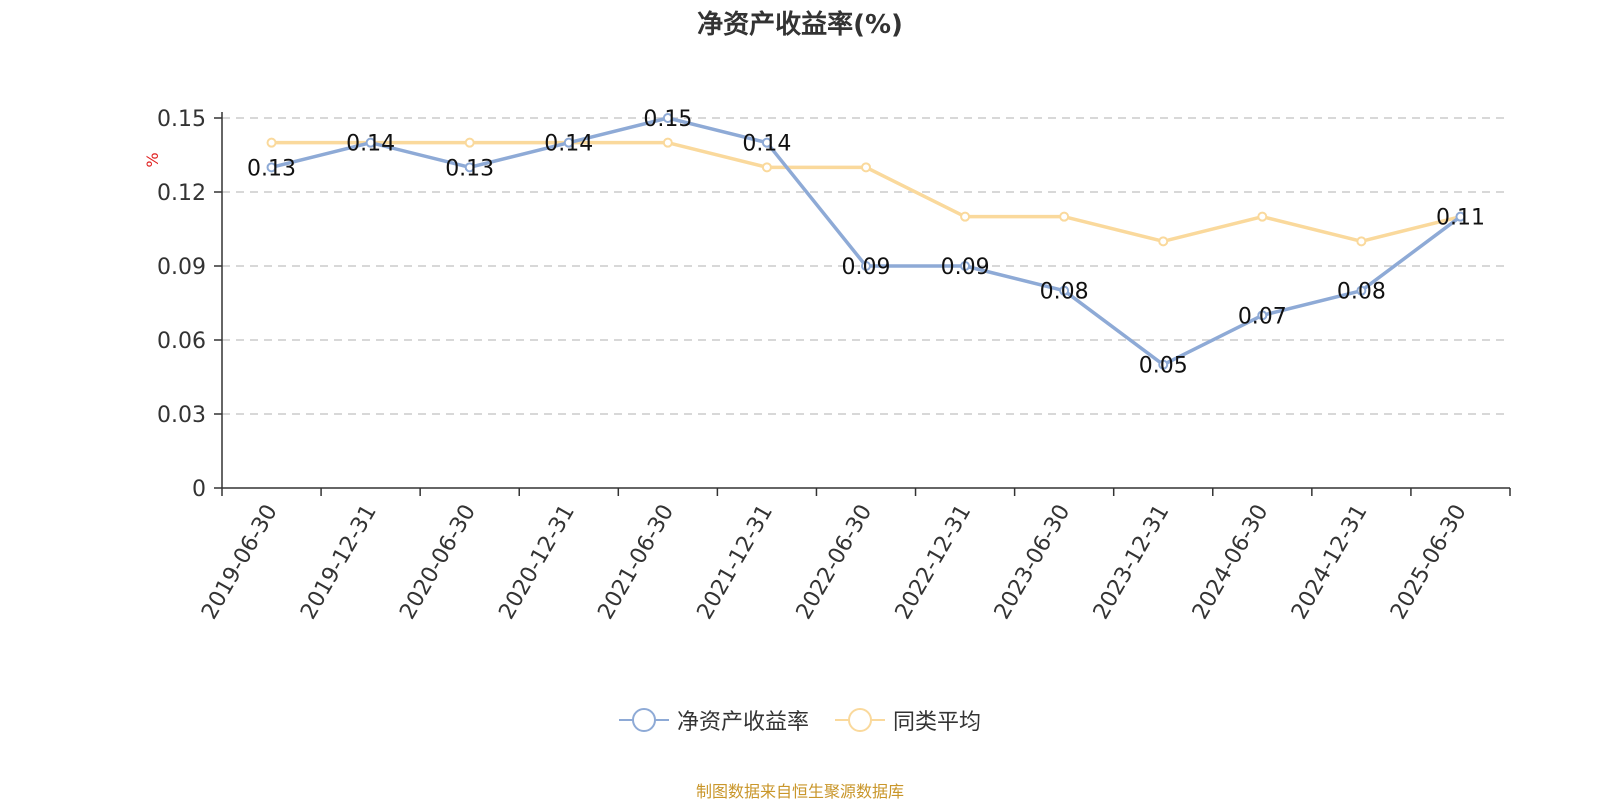 The width and height of the screenshot is (1600, 802). What do you see at coordinates (1330, 562) in the screenshot?
I see `x-tick-label: 2024-12-31` at bounding box center [1330, 562].